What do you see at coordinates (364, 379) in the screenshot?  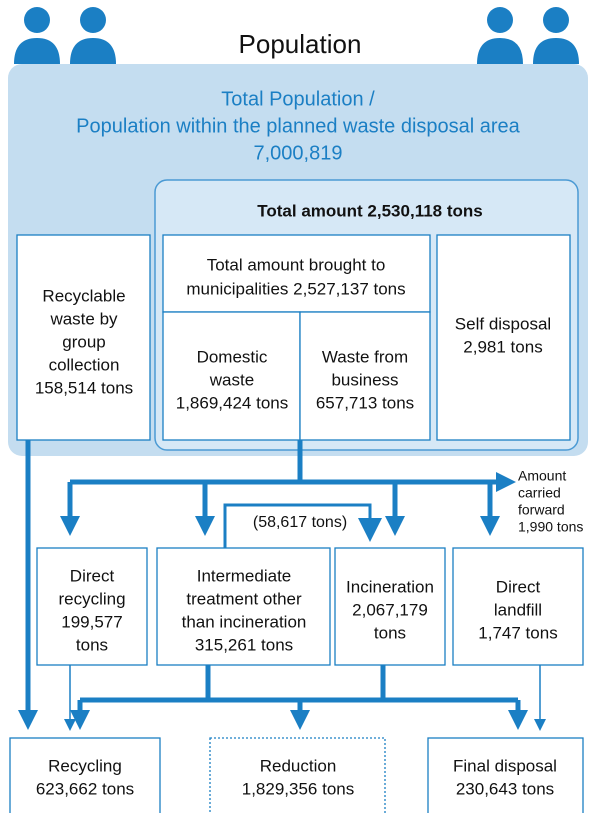 I see `business-text: business` at bounding box center [364, 379].